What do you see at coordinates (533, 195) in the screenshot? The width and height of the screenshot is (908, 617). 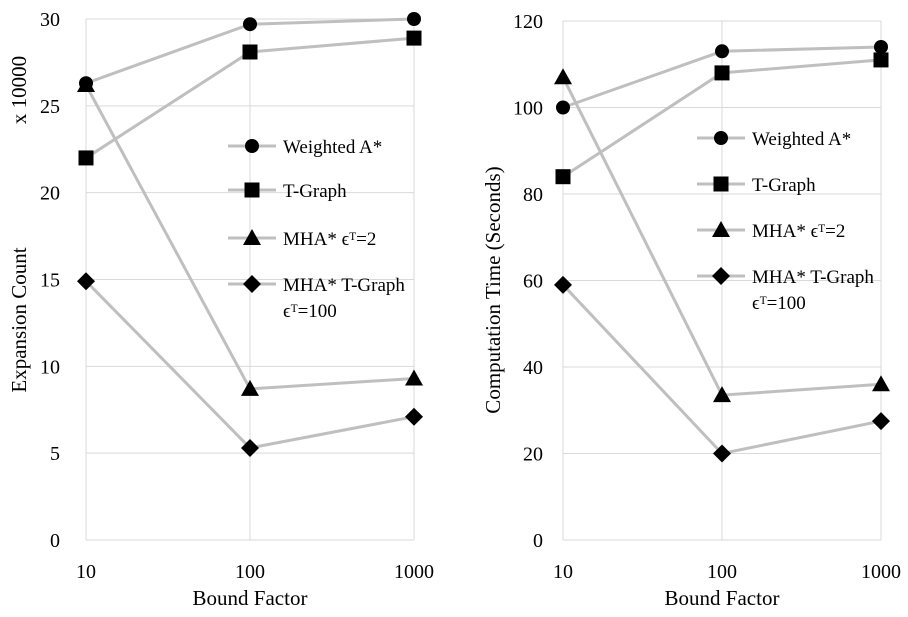 I see `y-tick-label: 80` at bounding box center [533, 195].